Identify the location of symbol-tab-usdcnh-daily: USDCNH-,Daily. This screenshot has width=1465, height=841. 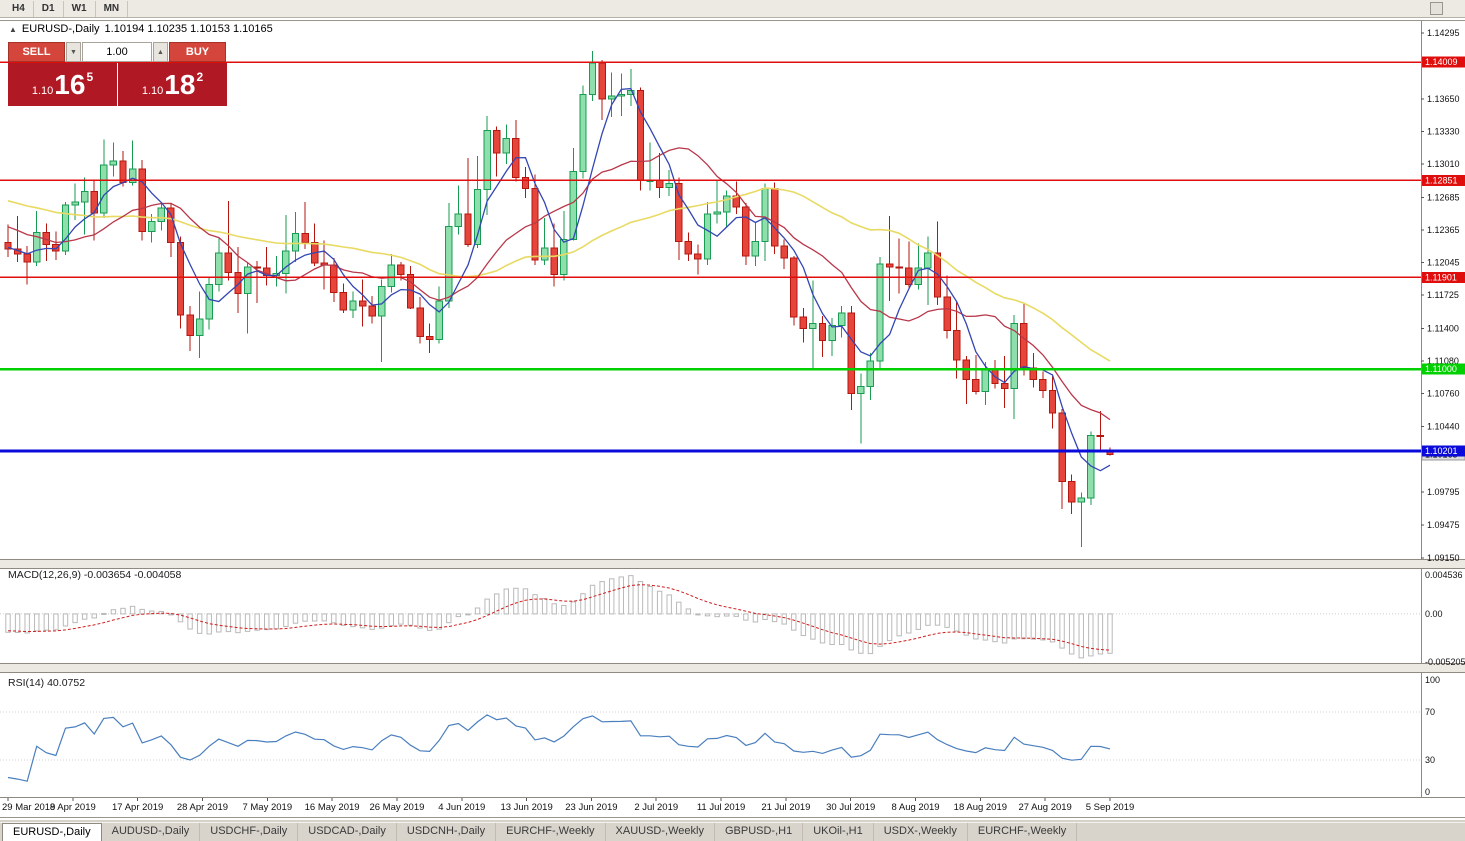
(447, 832).